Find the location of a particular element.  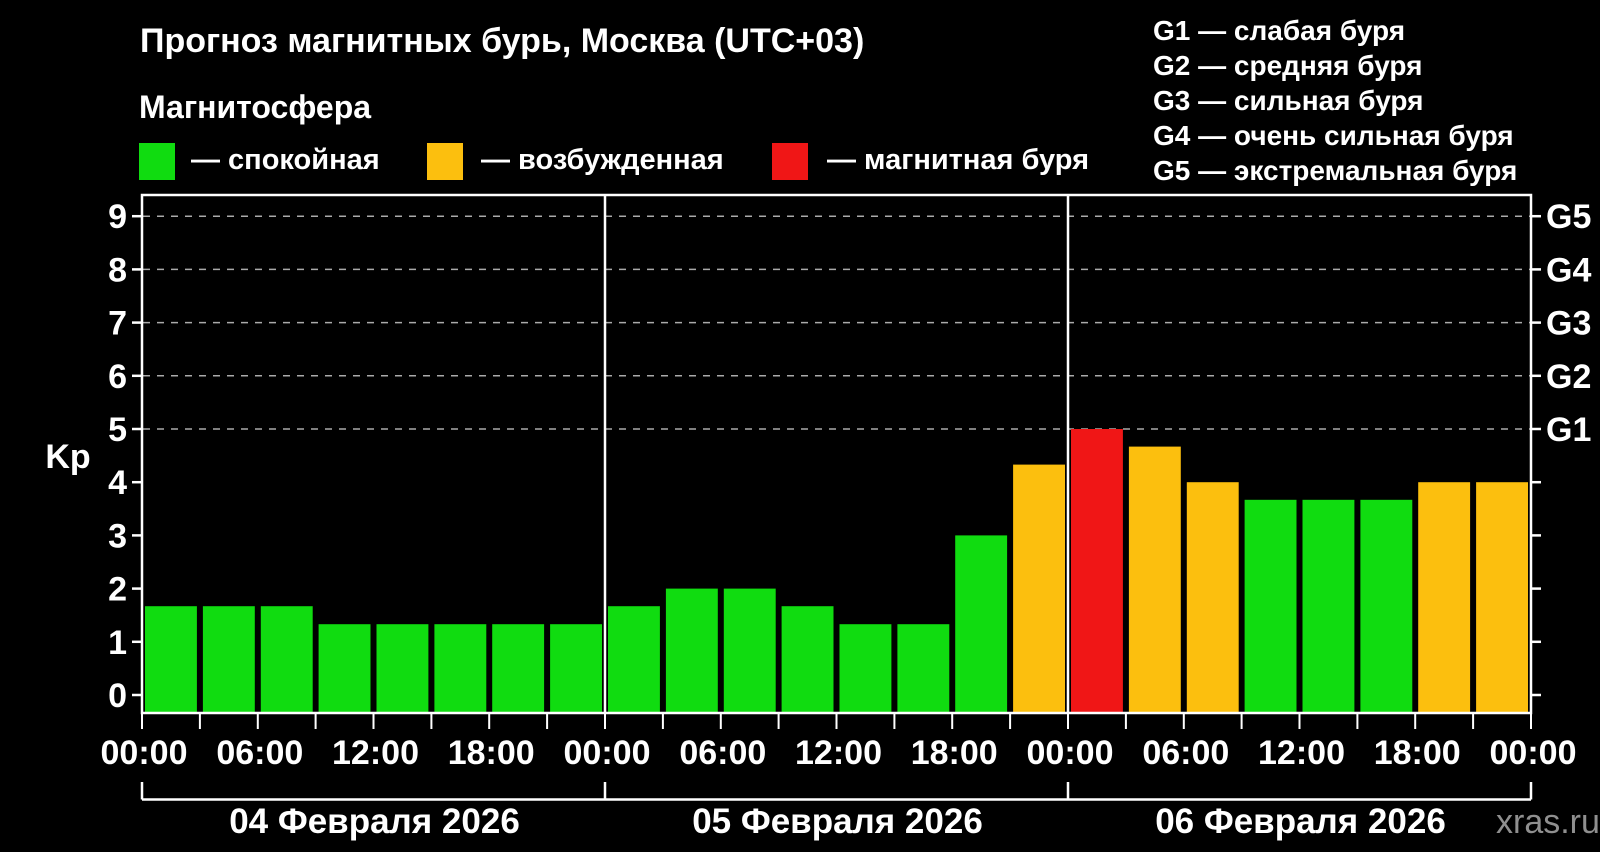

svg-text: G2 is located at coordinates (1568, 377).